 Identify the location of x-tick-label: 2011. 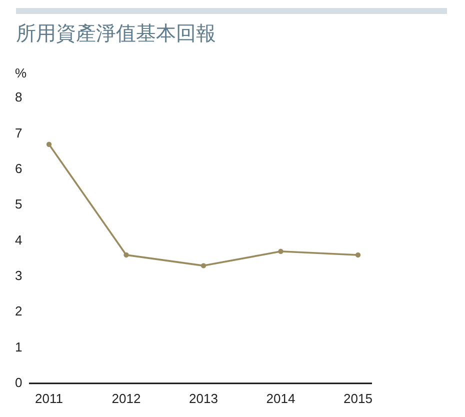
(49, 398).